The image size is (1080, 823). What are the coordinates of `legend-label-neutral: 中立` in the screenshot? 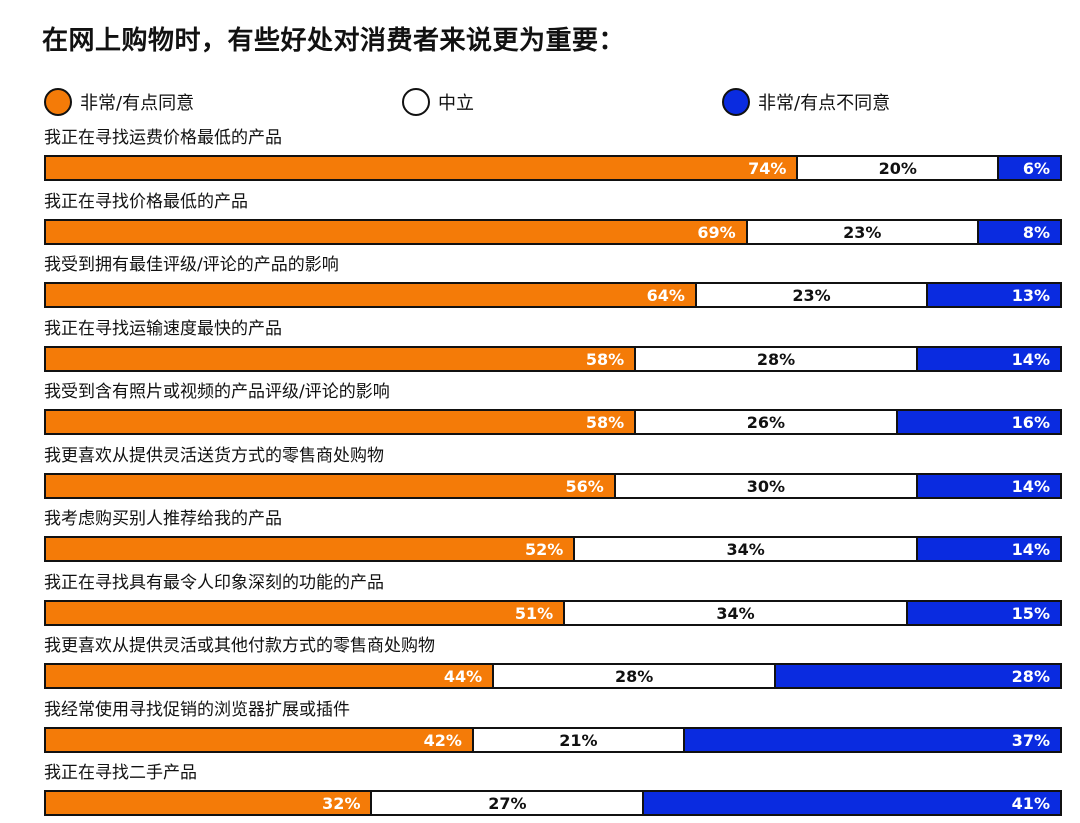 It's located at (456, 103).